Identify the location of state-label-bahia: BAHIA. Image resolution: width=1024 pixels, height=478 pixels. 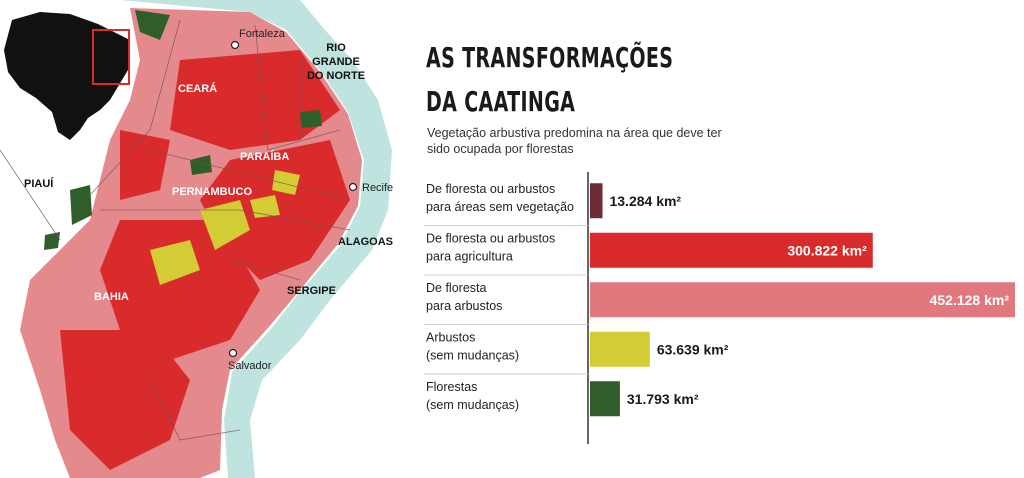
(111, 297).